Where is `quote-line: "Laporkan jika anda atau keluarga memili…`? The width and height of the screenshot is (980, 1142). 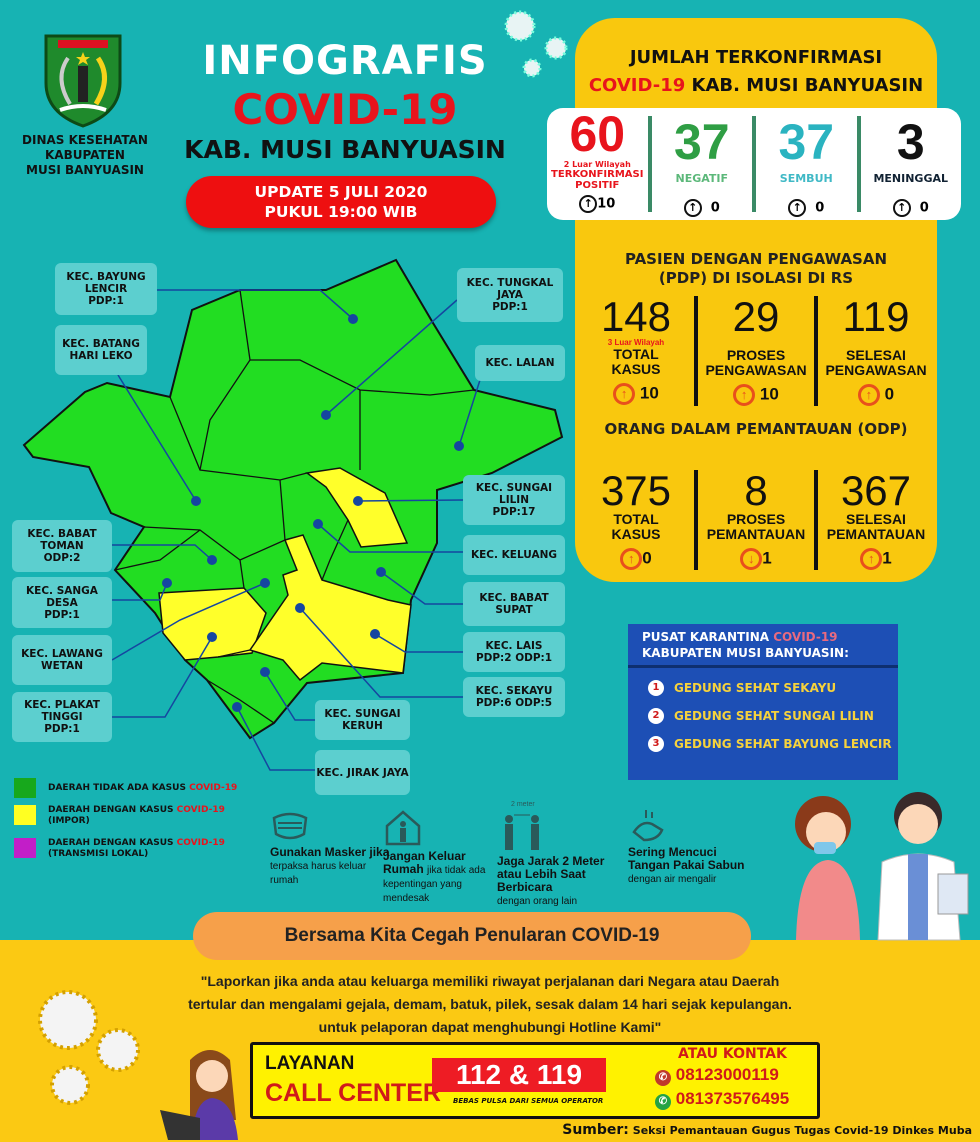
quote-line: "Laporkan jika anda atau keluarga memili… is located at coordinates (490, 981).